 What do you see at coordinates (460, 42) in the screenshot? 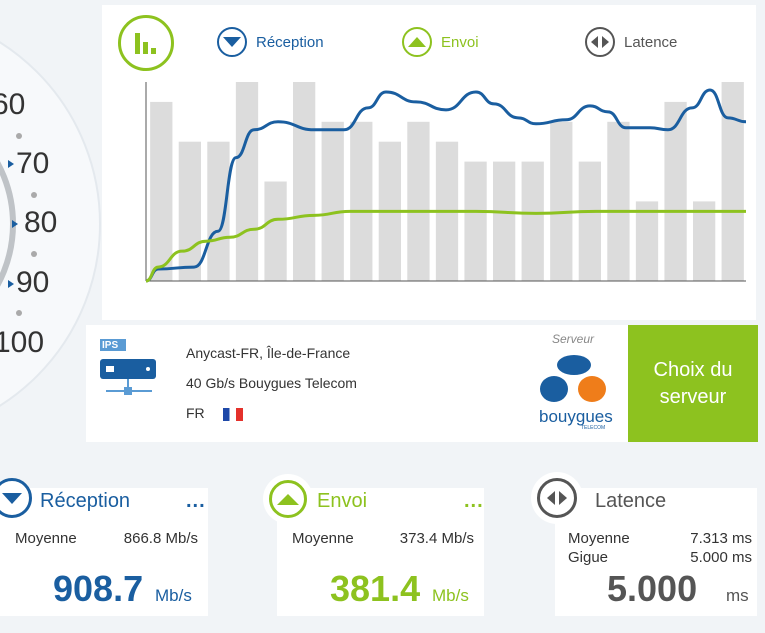
I see `legend-envoi-label: Envoi` at bounding box center [460, 42].